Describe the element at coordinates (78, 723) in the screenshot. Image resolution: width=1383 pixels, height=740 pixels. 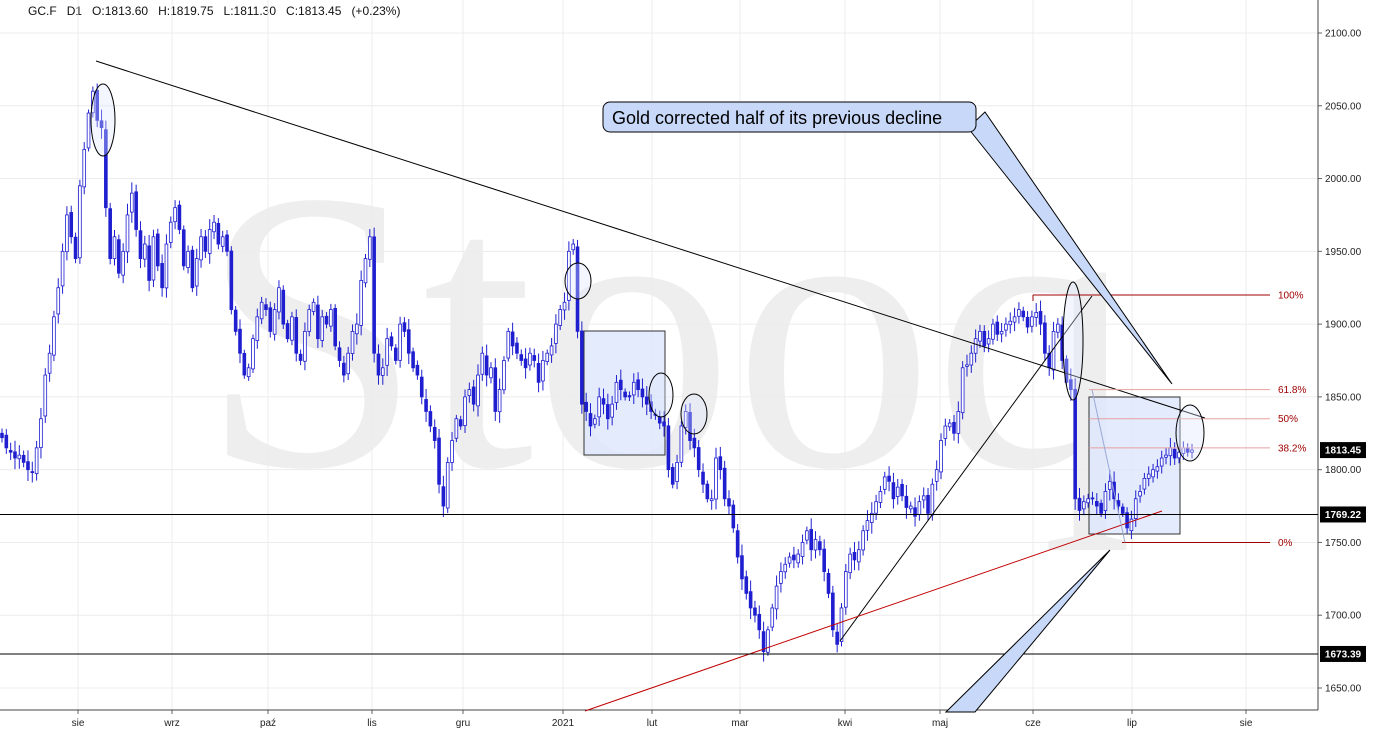
I see `x-tick-label: sie` at that location.